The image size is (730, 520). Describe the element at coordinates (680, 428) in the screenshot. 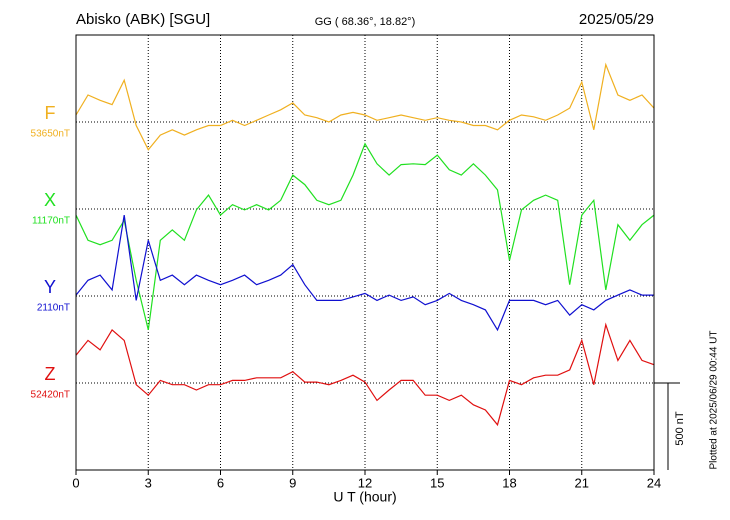

I see `scale-label: 500 nT` at that location.